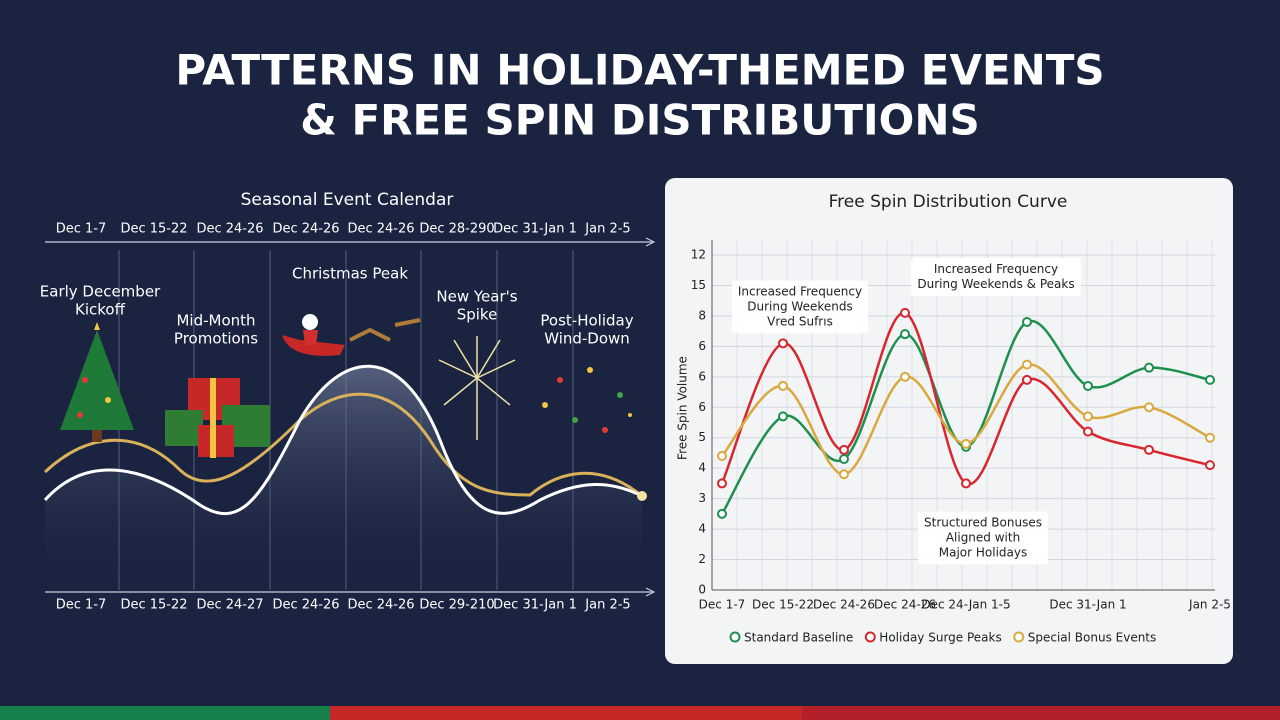 The height and width of the screenshot is (720, 1280). I want to click on x-tick-label: Dec 31-Jan 1, so click(1087, 605).